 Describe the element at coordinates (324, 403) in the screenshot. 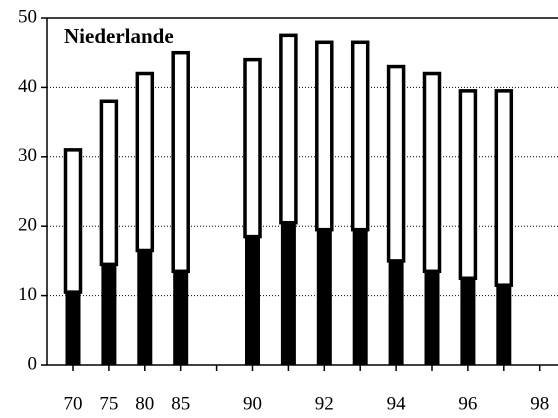

I see `x-tick-label: 92` at that location.